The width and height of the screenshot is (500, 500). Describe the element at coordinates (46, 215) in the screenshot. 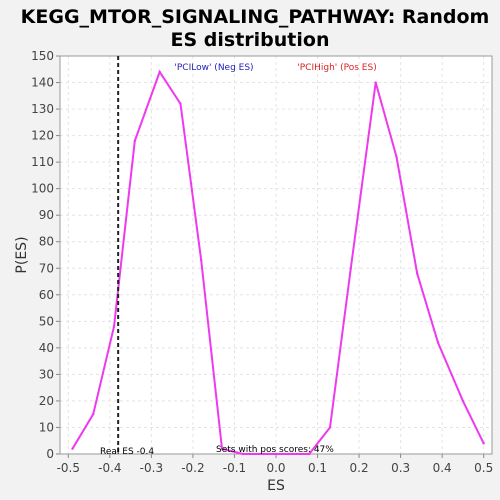

I see `y-tick-label: 90` at that location.